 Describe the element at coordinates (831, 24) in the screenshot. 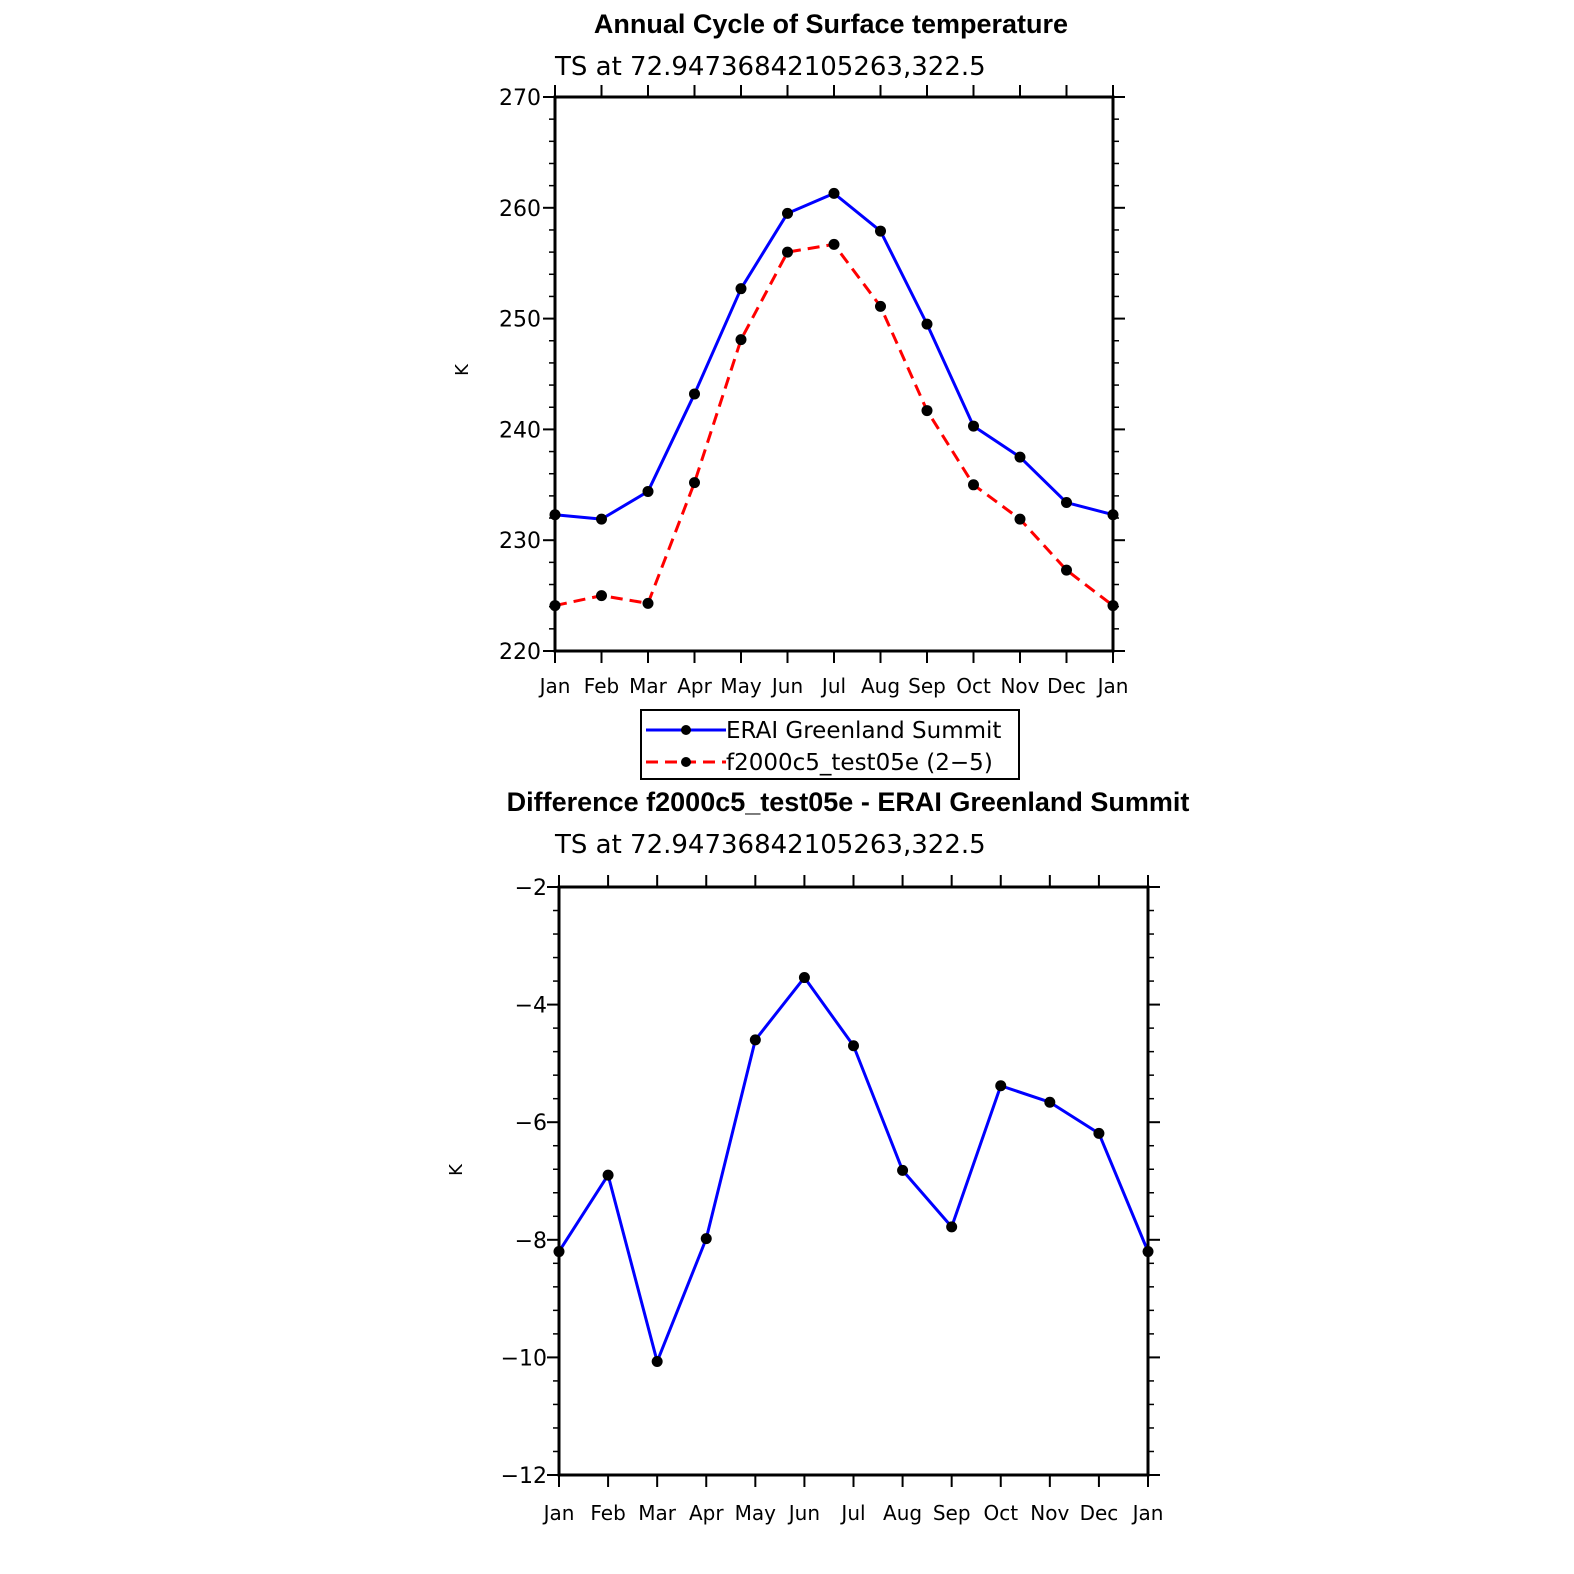

I see `chart-title: Annual Cycle of Surface temperature` at that location.